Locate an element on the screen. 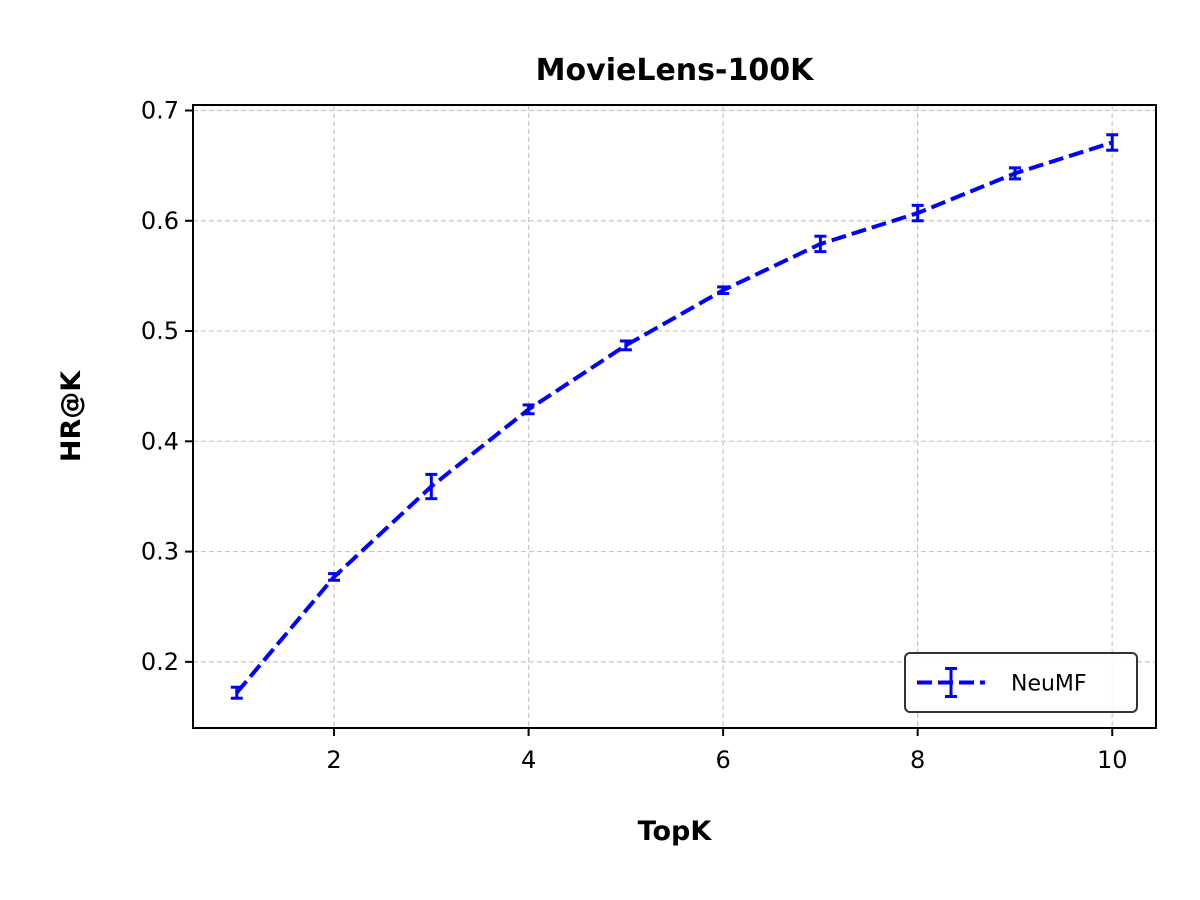 This screenshot has height=900, width=1200. x-tick-label: 4 is located at coordinates (528, 760).